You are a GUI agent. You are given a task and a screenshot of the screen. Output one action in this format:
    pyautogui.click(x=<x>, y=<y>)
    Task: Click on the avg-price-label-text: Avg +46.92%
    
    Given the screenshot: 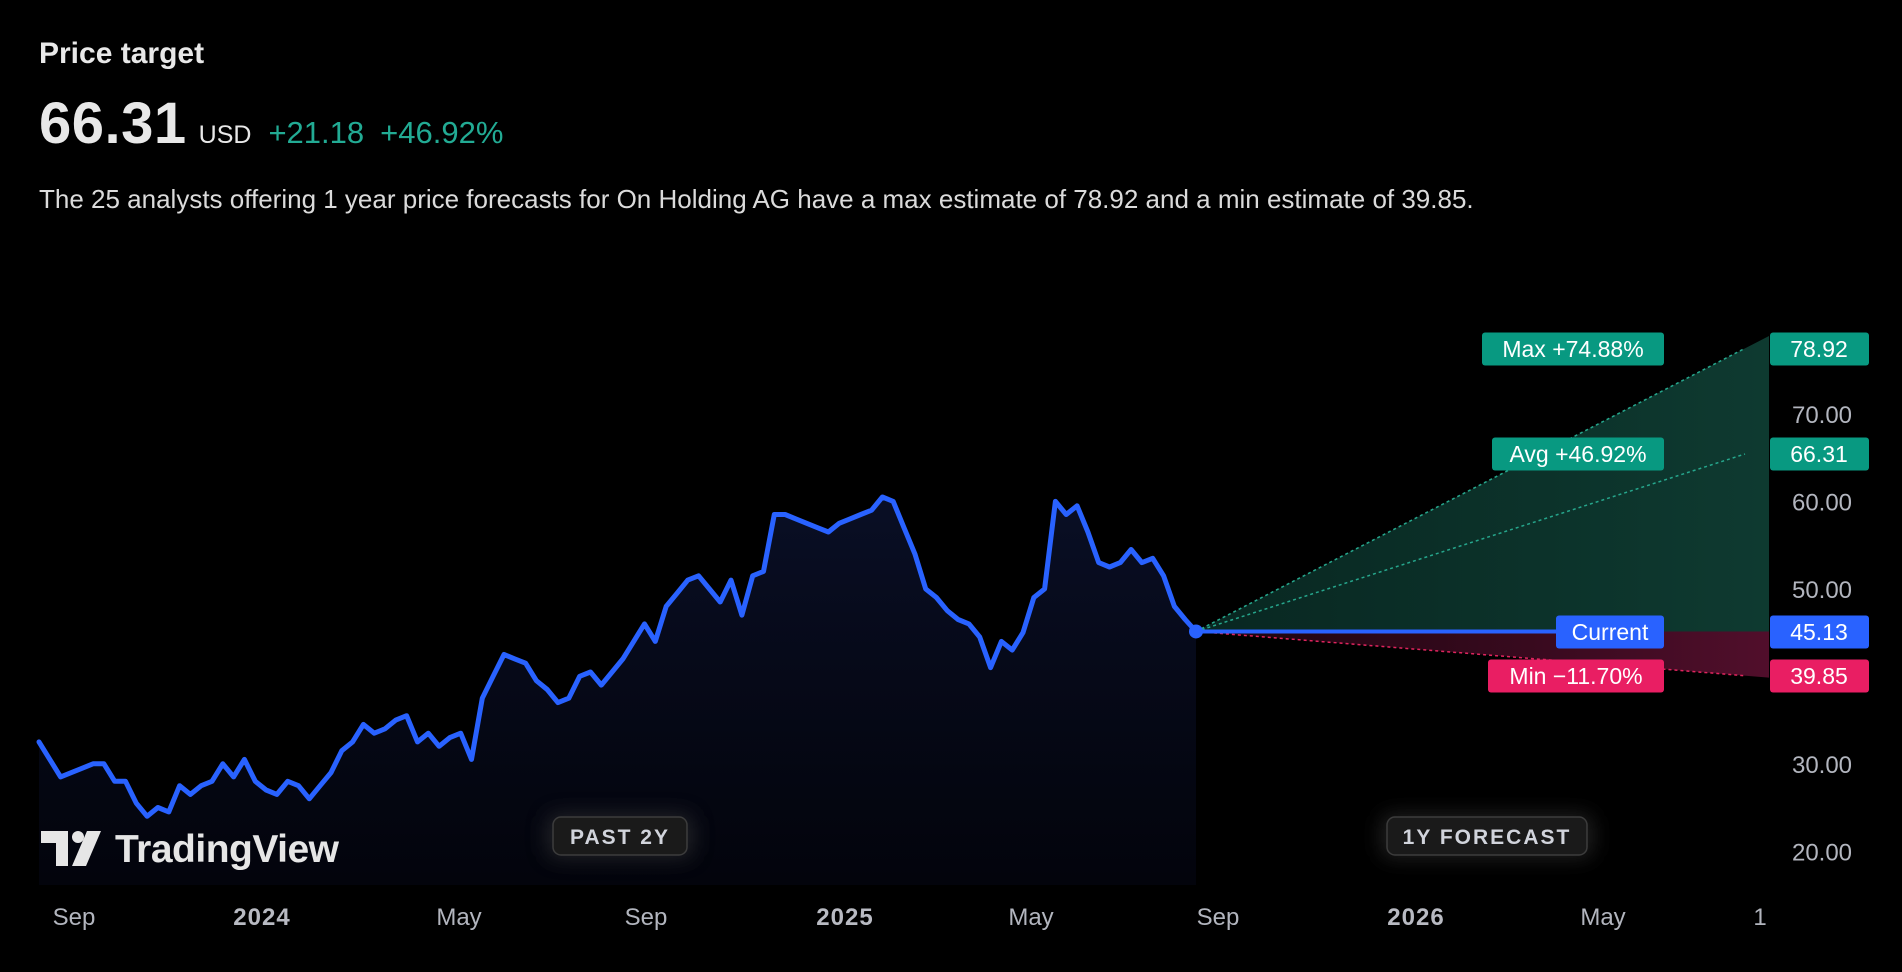 What is the action you would take?
    pyautogui.click(x=1577, y=454)
    